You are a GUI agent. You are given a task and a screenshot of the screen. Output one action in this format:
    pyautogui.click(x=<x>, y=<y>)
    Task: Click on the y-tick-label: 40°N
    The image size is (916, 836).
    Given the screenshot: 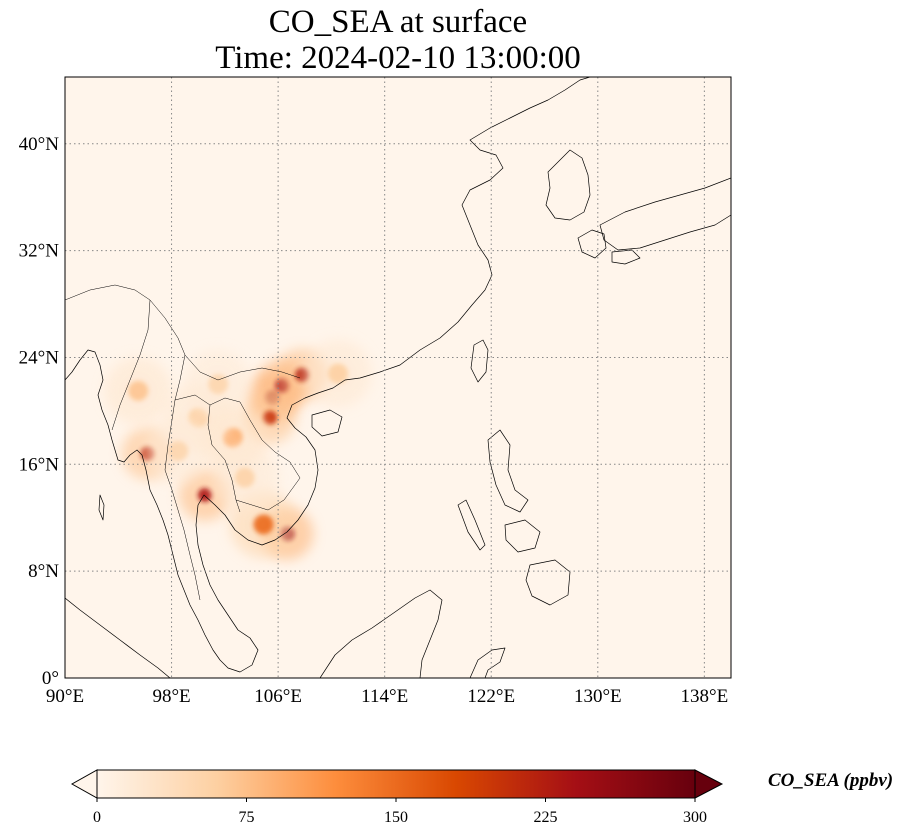 What is the action you would take?
    pyautogui.click(x=39, y=144)
    